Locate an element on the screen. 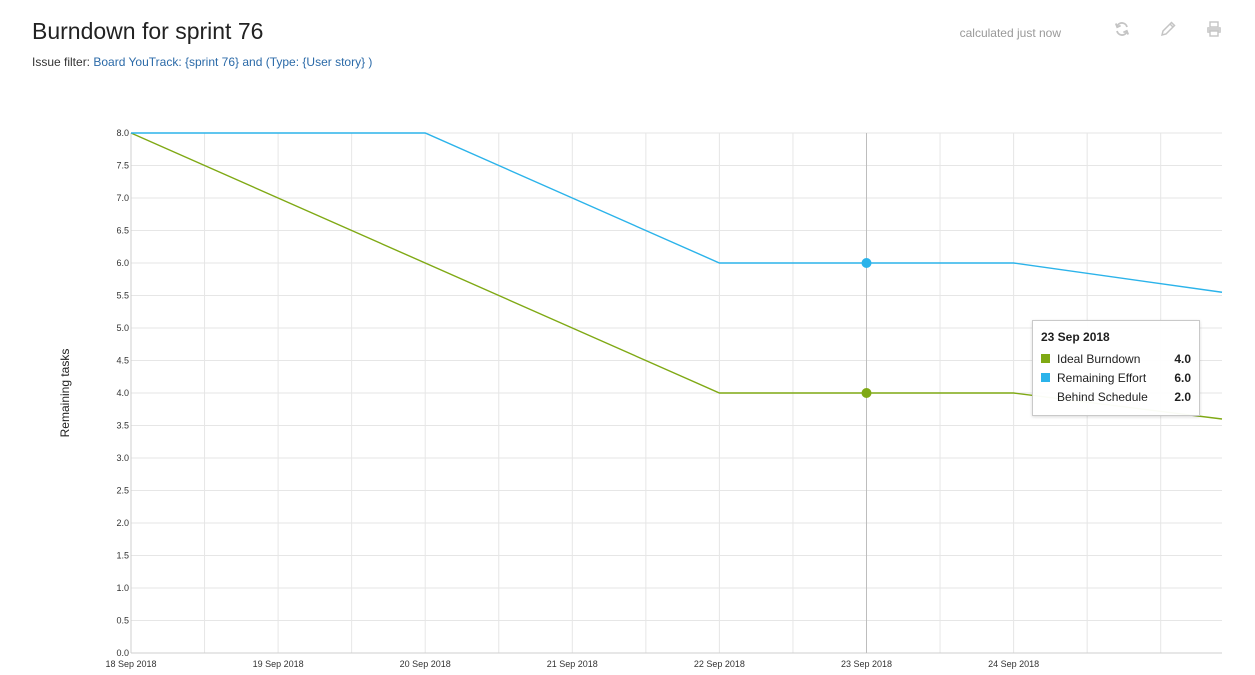  y-tick-label: 2.5 is located at coordinates (122, 491).